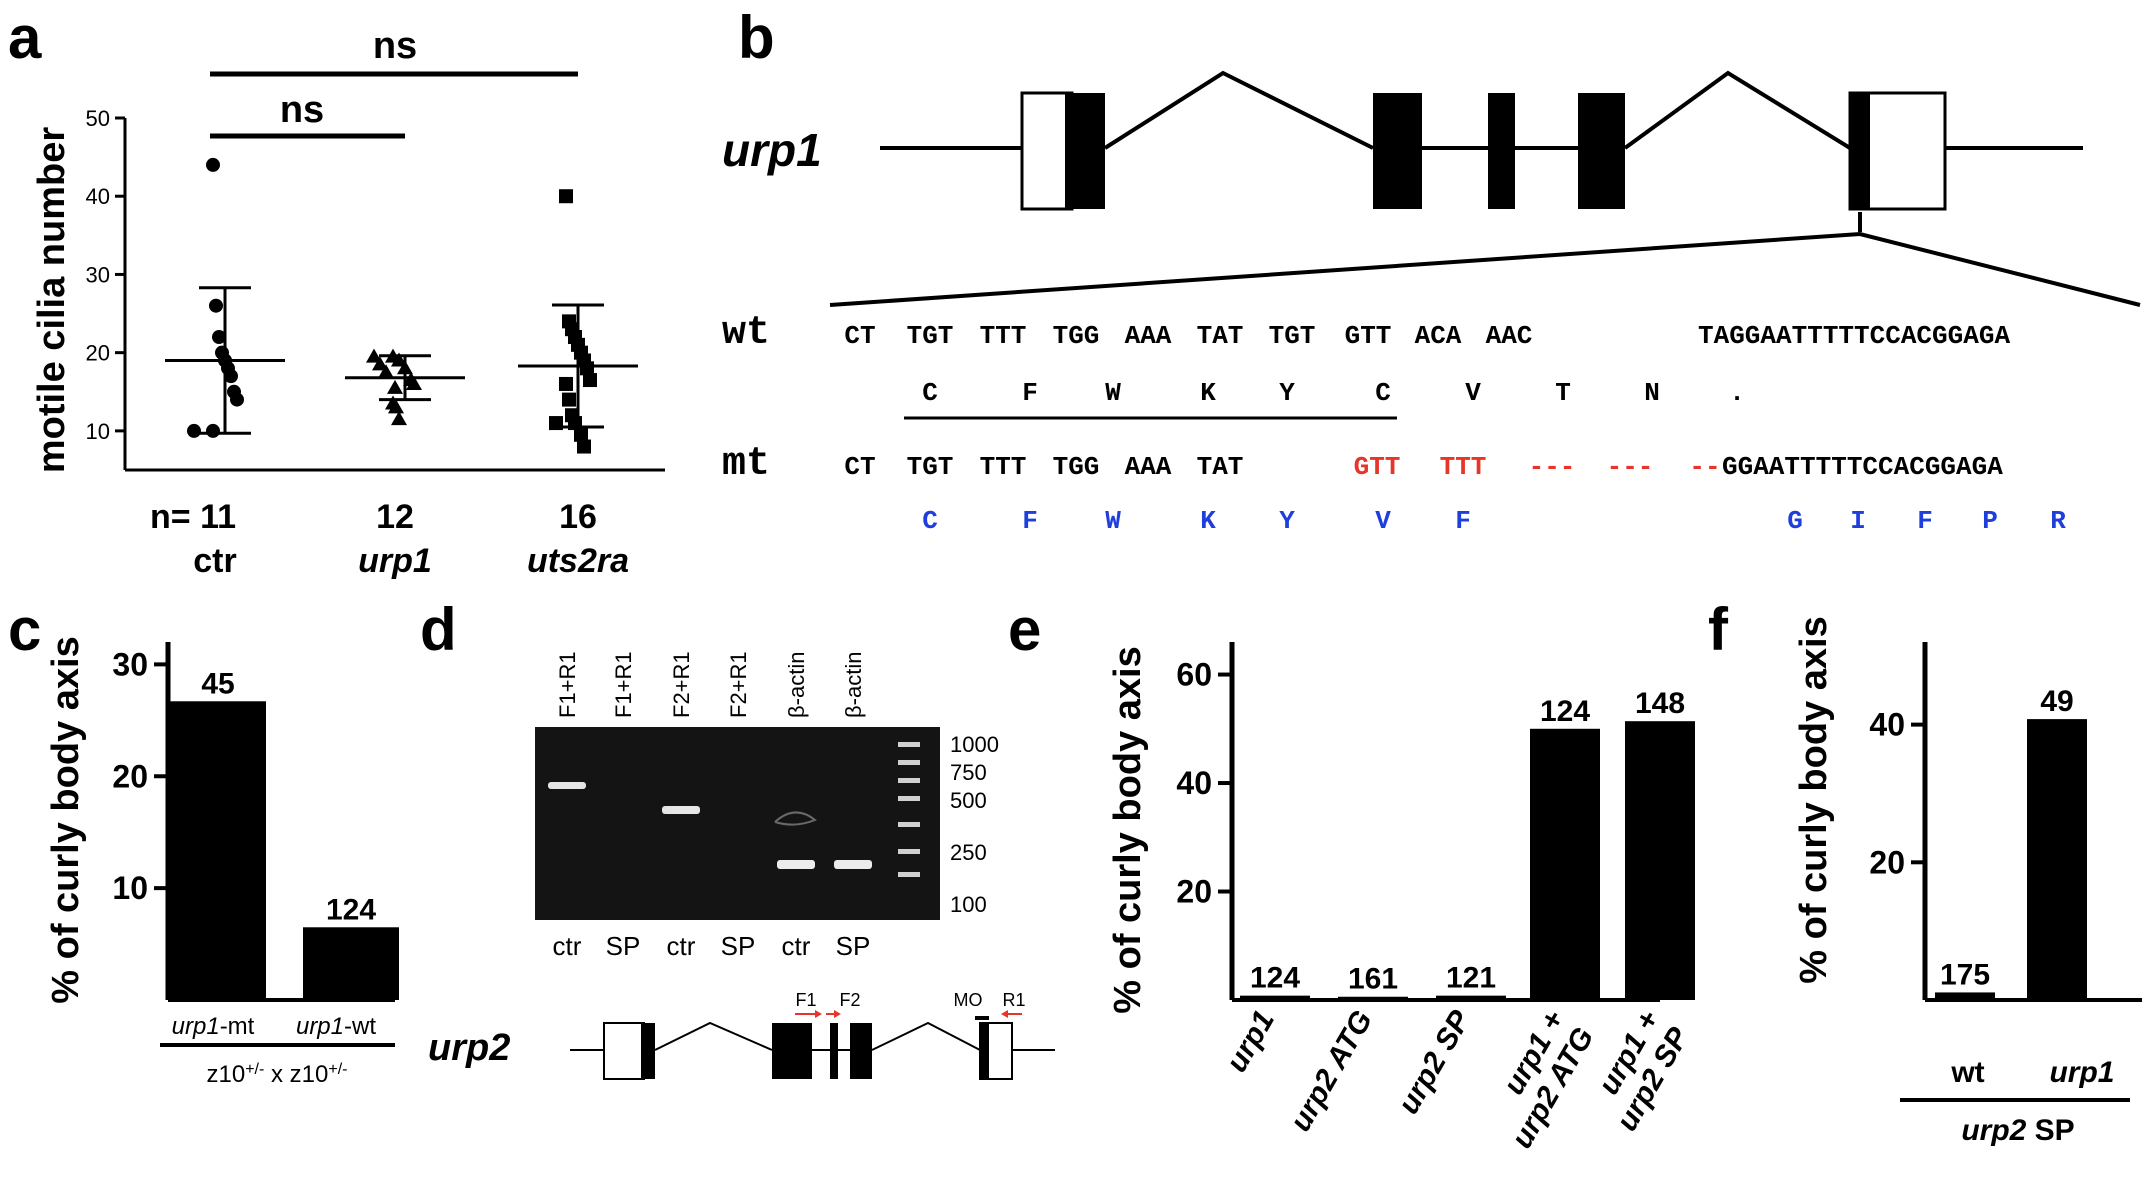  Describe the element at coordinates (469, 1048) in the screenshot. I see `d-gene-label: urp2` at that location.